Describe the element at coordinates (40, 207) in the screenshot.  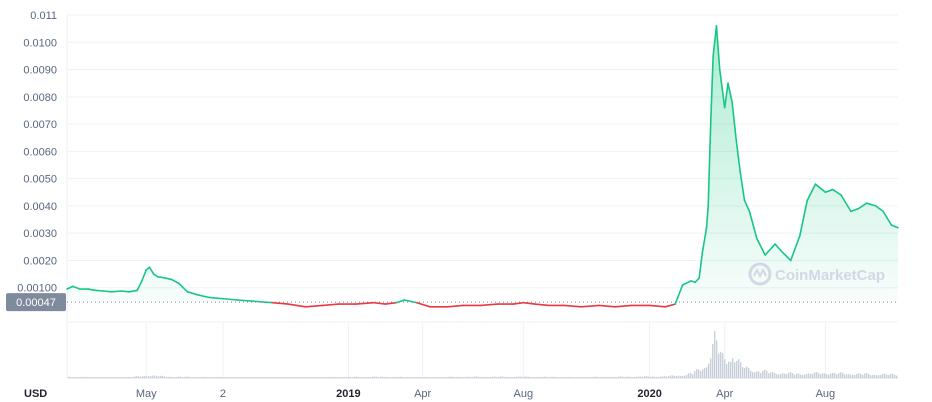
I see `y-tick-label: 0.0040` at that location.